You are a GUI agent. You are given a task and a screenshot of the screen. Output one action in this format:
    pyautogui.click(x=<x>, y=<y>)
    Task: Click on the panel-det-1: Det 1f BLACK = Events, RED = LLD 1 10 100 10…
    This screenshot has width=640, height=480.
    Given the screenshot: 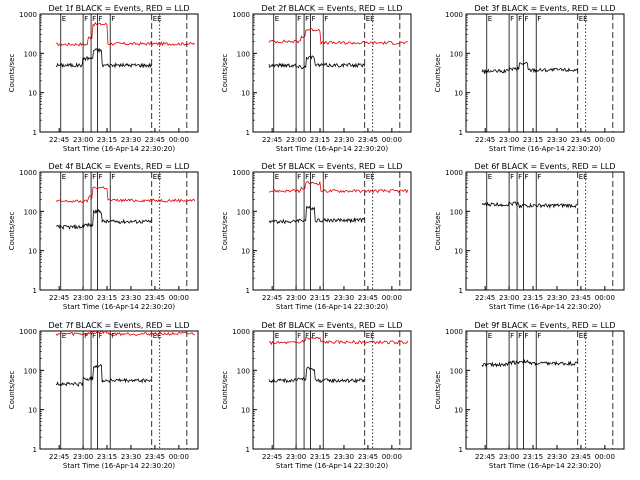 What is the action you would take?
    pyautogui.click(x=103, y=78)
    